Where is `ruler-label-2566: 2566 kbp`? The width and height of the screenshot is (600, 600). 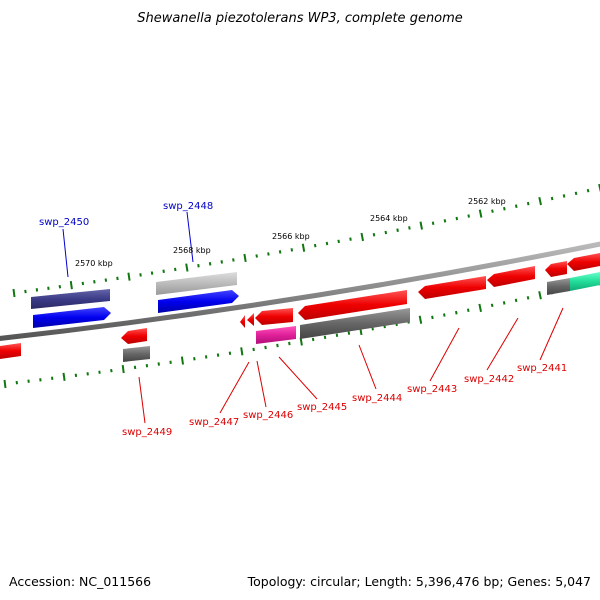
ruler-label-2566: 2566 kbp is located at coordinates (291, 236).